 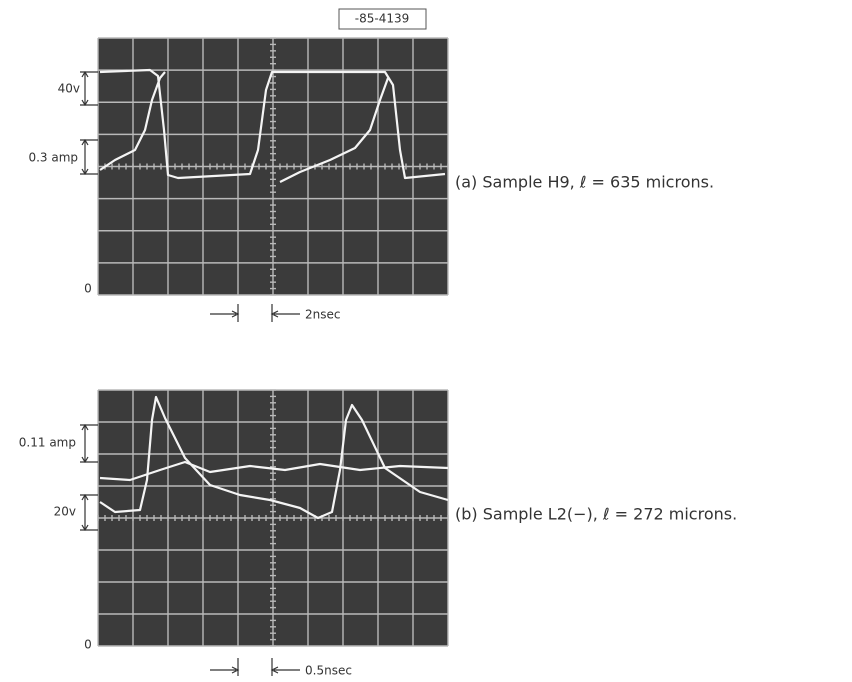 What do you see at coordinates (584, 182) in the screenshot?
I see `caption: (a) Sample H9, ℓ = 635 microns.` at bounding box center [584, 182].